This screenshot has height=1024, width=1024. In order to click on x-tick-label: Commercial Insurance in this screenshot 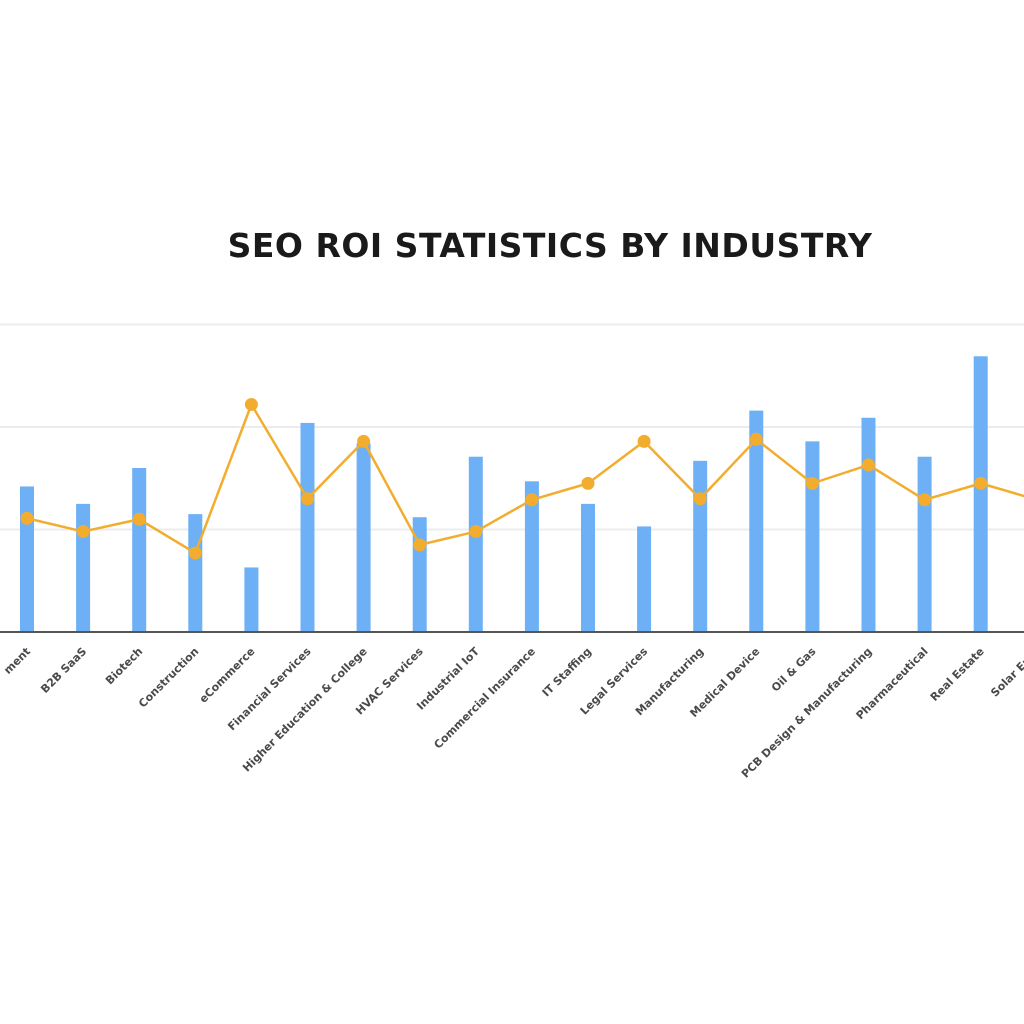, I will do `click(484, 698)`.